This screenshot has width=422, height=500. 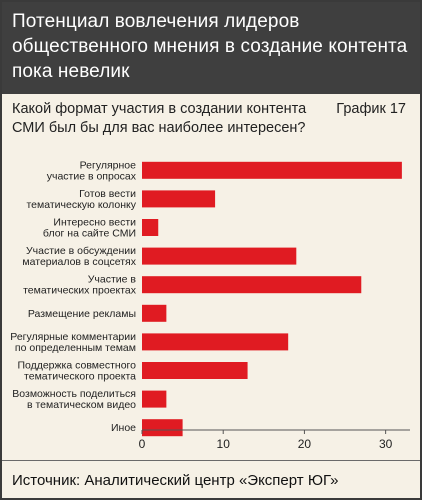 I want to click on chart-number-label: График 17, so click(x=371, y=109).